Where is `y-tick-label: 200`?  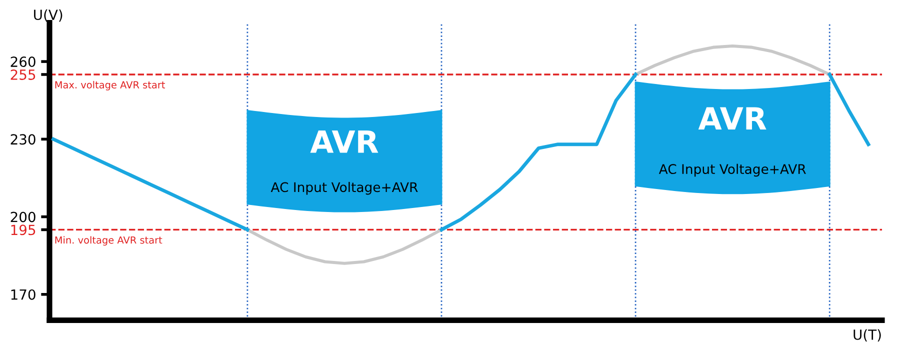
y-tick-label: 200 is located at coordinates (23, 217).